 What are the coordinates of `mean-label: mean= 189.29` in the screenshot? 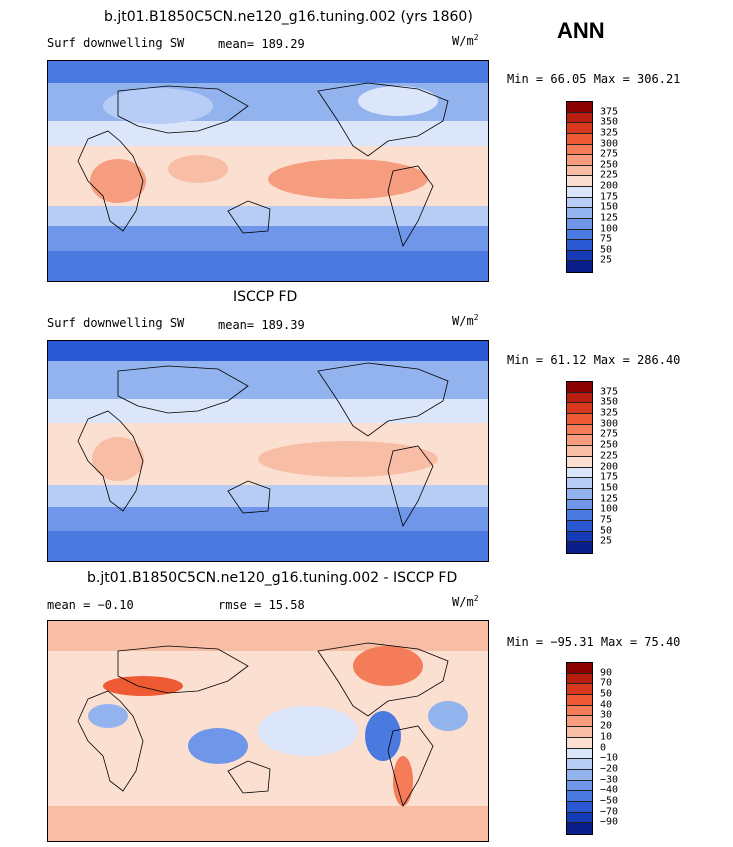 It's located at (261, 44).